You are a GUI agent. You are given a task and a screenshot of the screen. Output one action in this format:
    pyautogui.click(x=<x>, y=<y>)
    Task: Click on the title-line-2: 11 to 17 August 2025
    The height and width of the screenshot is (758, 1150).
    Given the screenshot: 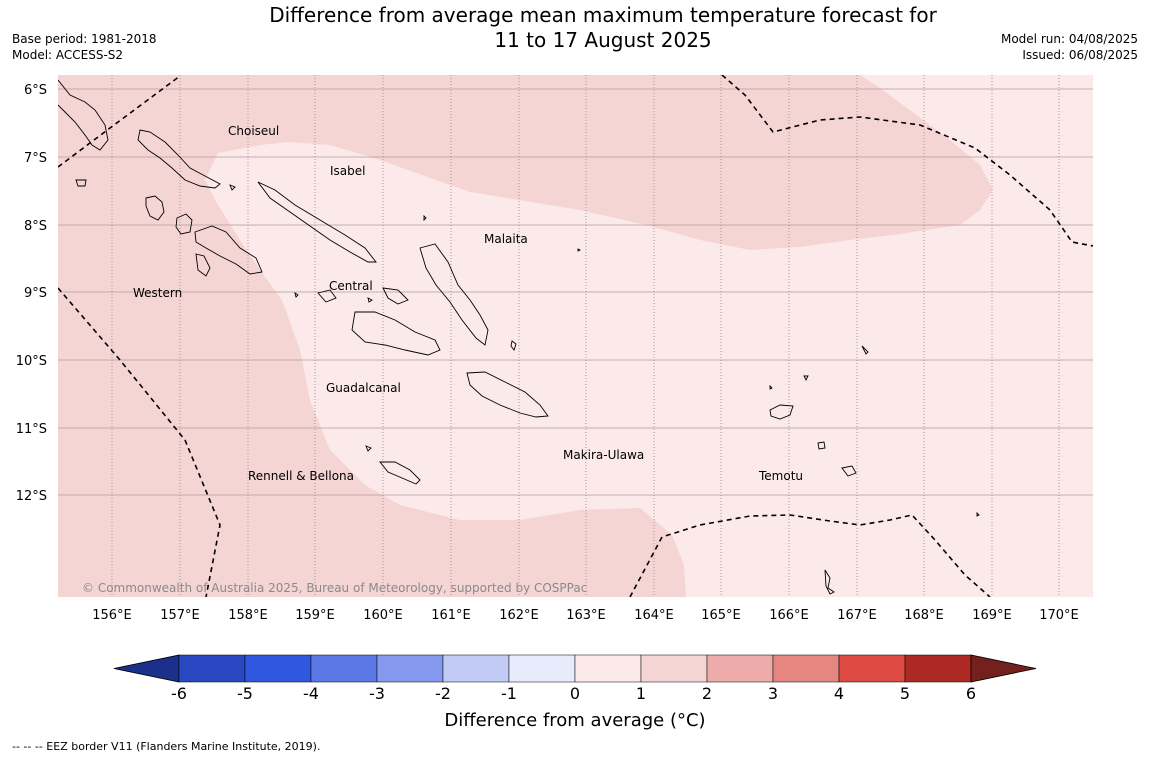 What is the action you would take?
    pyautogui.click(x=603, y=40)
    